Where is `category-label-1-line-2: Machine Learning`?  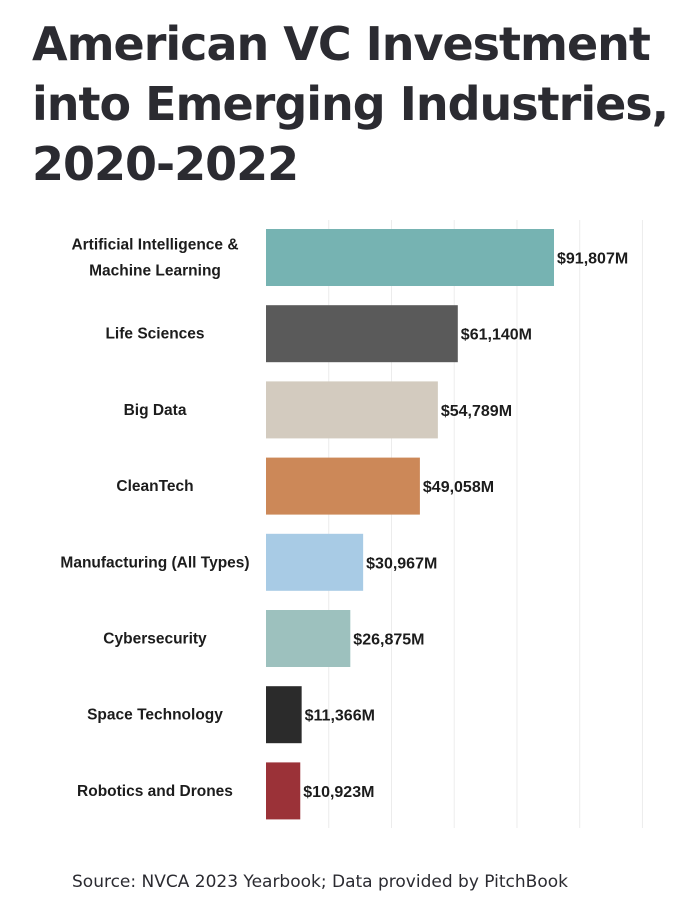 category-label-1-line-2: Machine Learning is located at coordinates (155, 271).